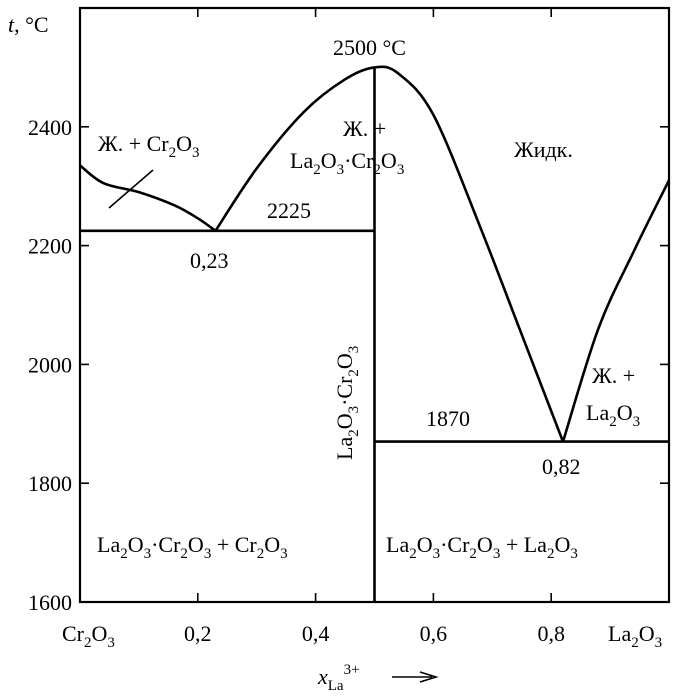  Describe the element at coordinates (50, 602) in the screenshot. I see `y-tick-label: 1600` at that location.